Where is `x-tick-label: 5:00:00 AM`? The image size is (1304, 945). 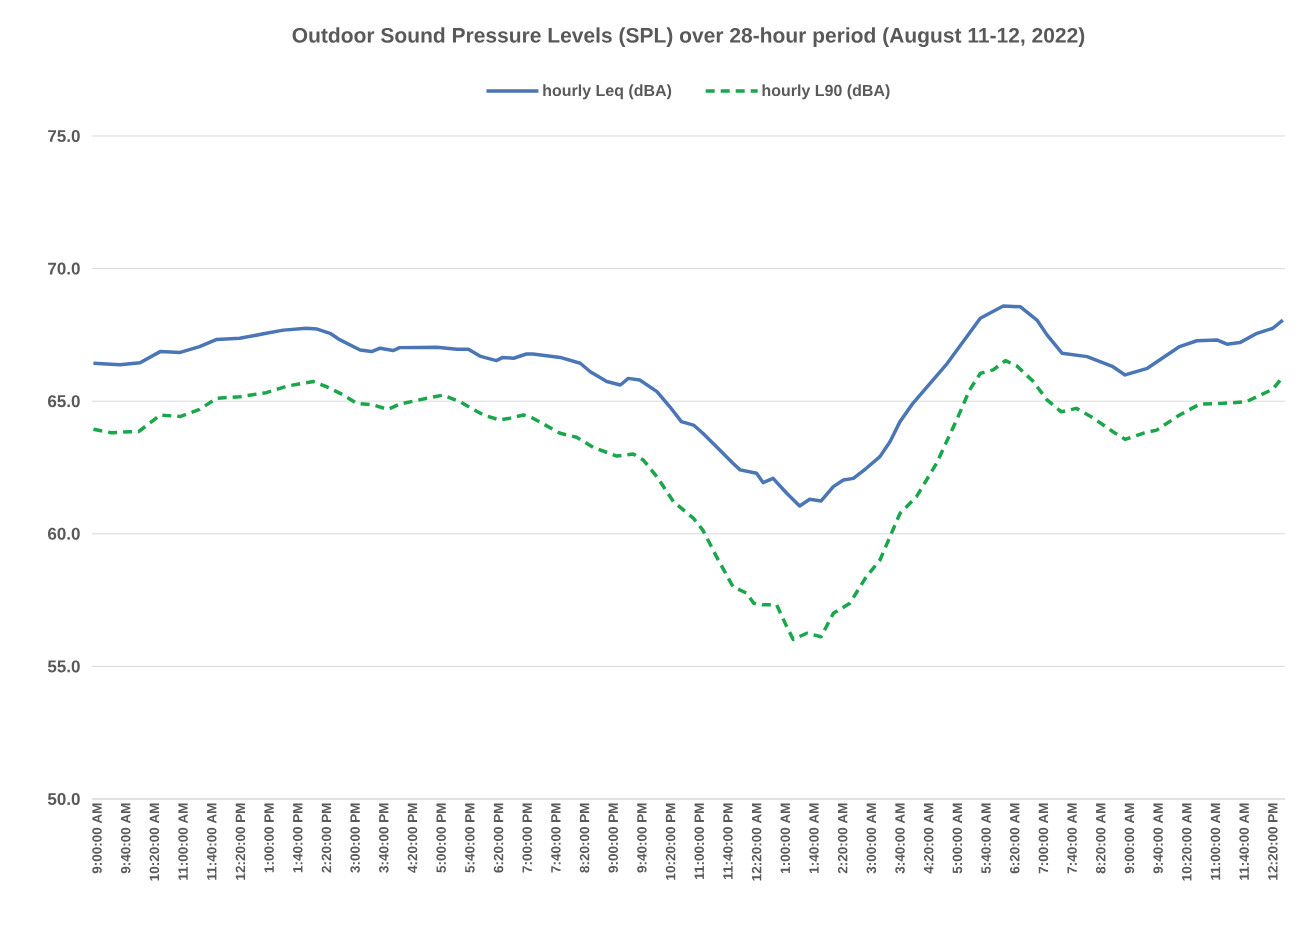 x-tick-label: 5:00:00 AM is located at coordinates (957, 838).